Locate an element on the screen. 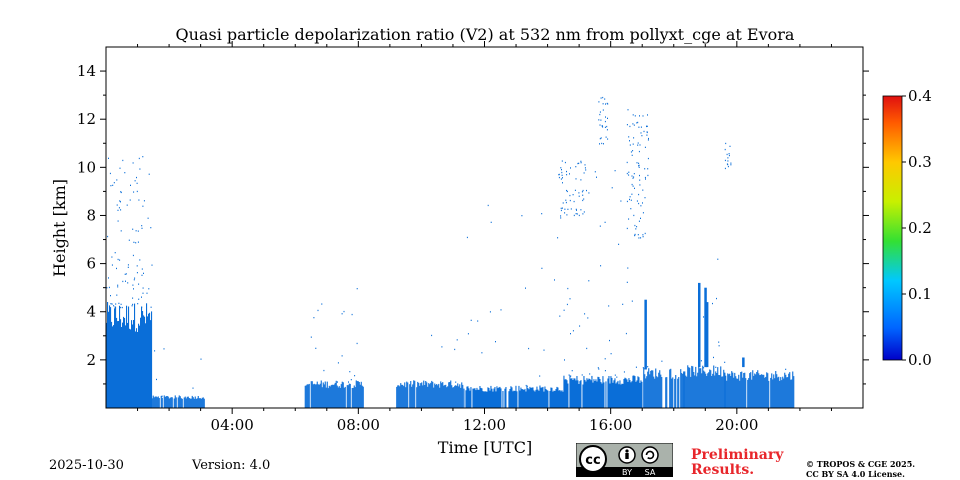  x-axis-label: Time [UTC] is located at coordinates (485, 447).